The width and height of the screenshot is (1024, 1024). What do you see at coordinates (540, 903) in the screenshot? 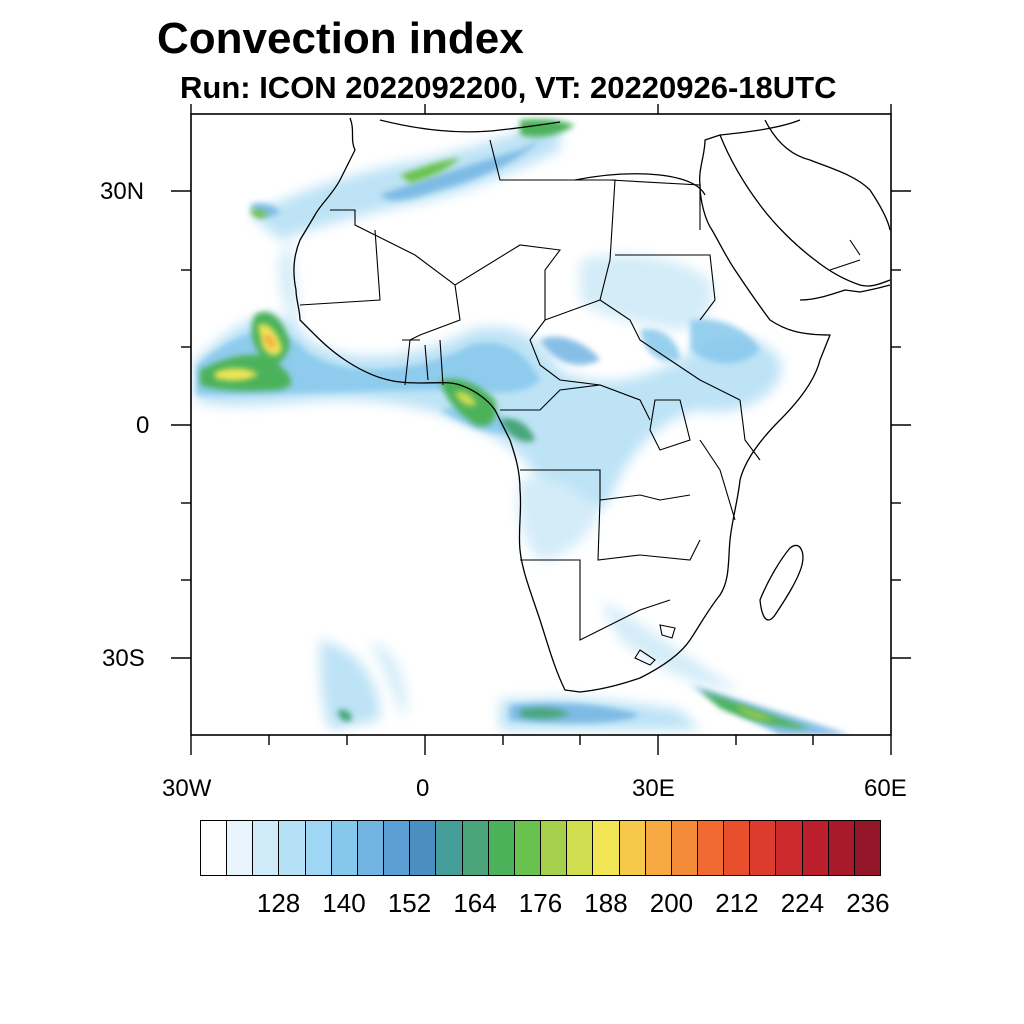
I see `colorbar-tick-label: 176` at bounding box center [540, 903].